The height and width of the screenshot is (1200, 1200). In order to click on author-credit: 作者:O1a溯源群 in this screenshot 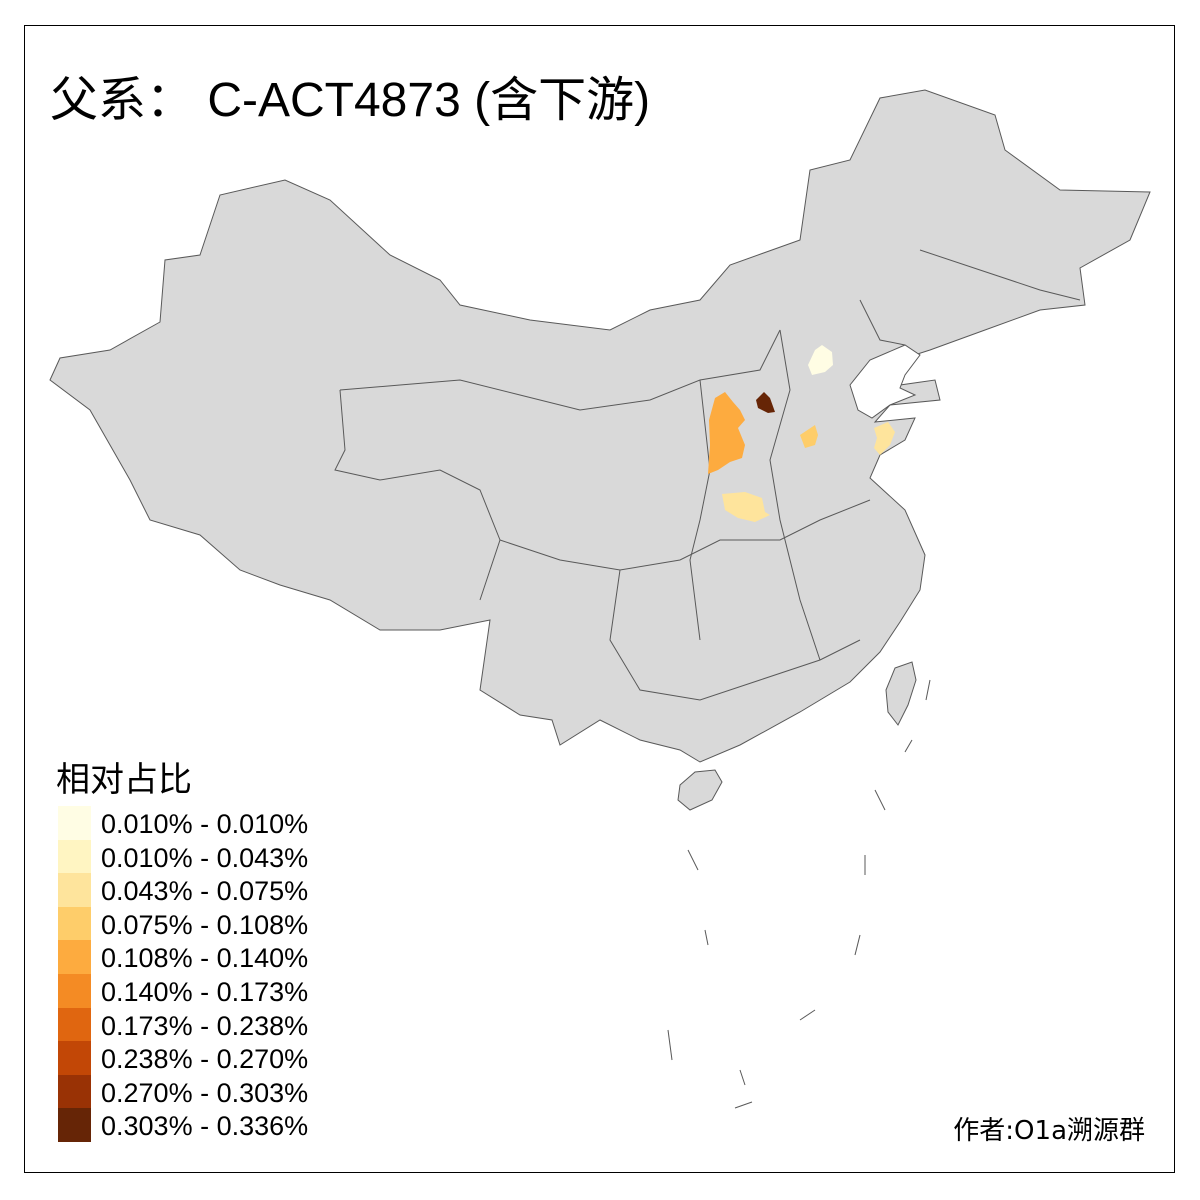, I will do `click(1049, 1131)`.